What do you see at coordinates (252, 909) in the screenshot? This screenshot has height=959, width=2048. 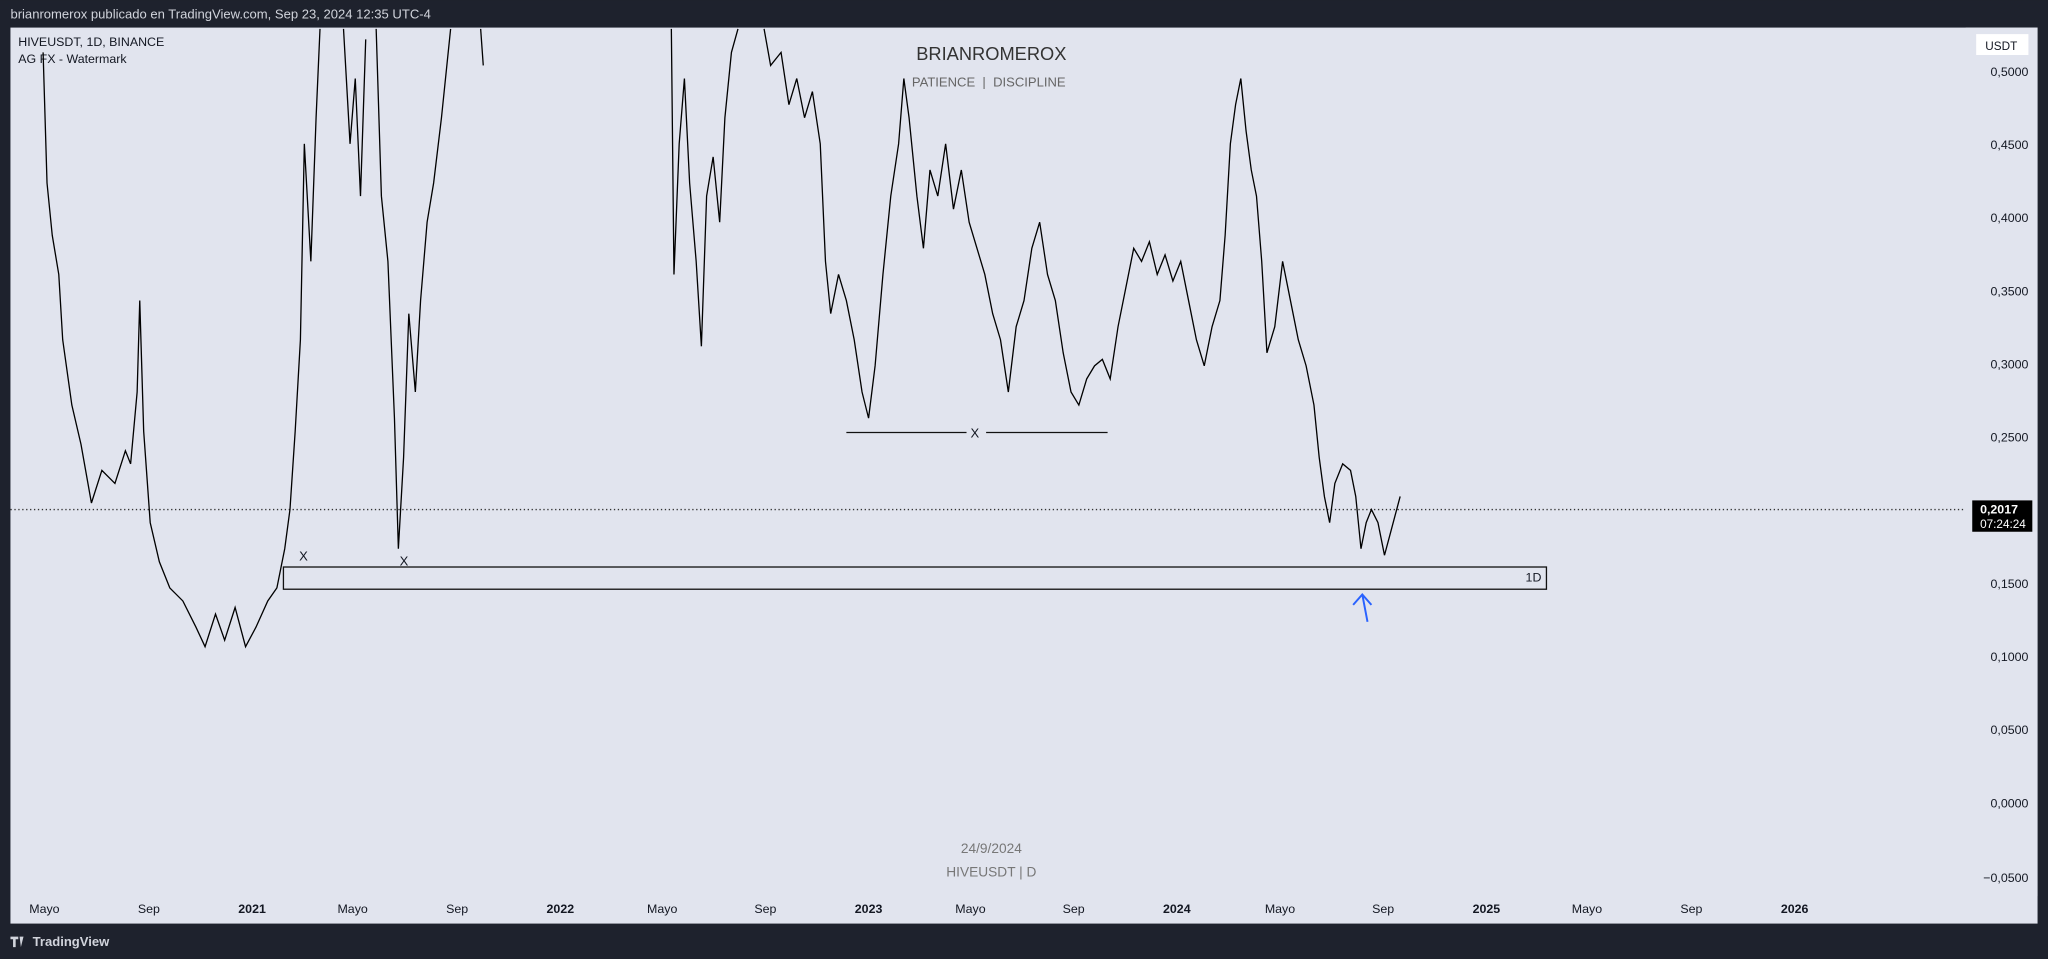 I see `time-label: 2021` at bounding box center [252, 909].